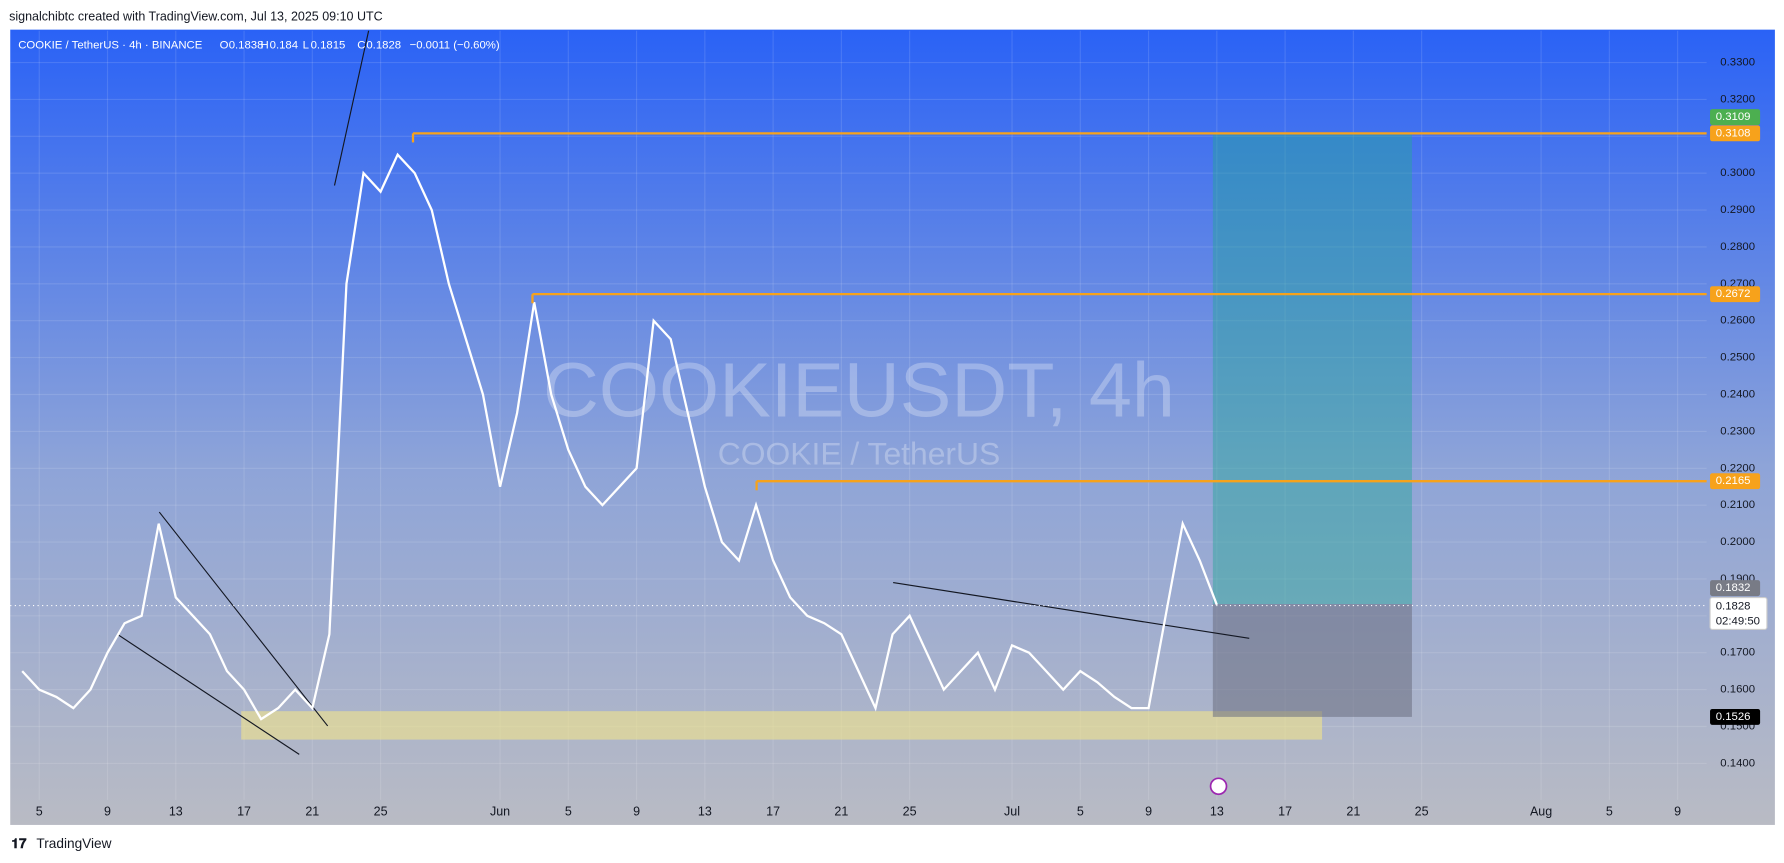  I want to click on y-tick-label: 0.2600, so click(1737, 321).